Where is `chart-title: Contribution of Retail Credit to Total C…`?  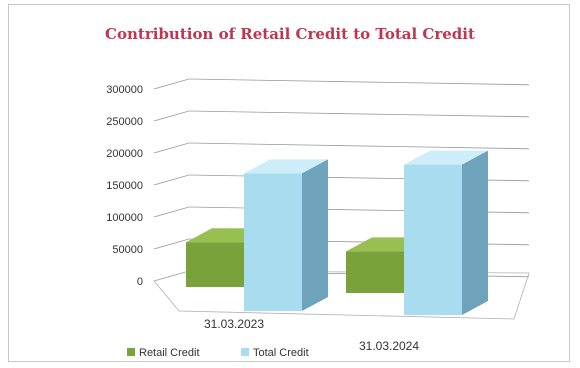
chart-title: Contribution of Retail Credit to Total C… is located at coordinates (290, 34).